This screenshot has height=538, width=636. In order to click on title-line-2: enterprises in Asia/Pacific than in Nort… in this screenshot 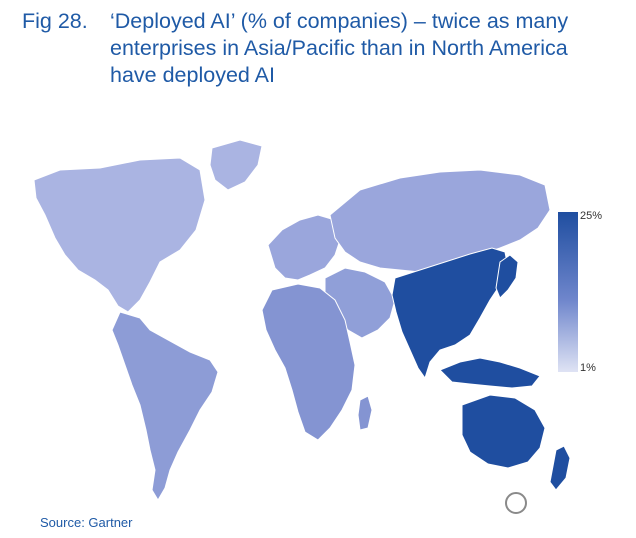, I will do `click(339, 48)`.